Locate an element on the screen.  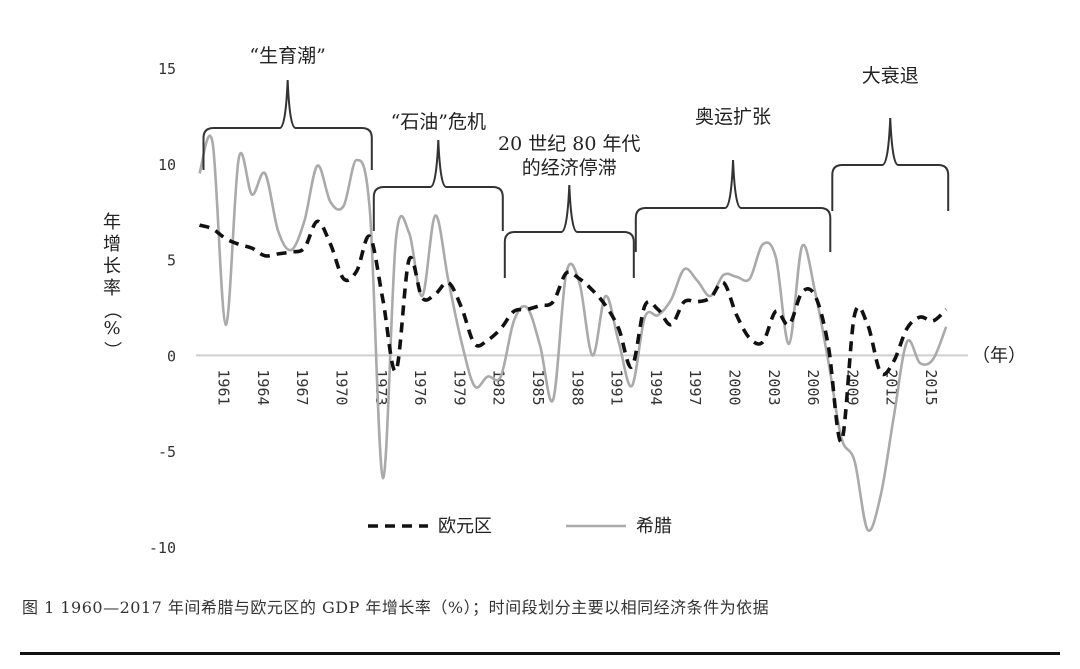
y-axis-label-char: （ is located at coordinates (111, 310).